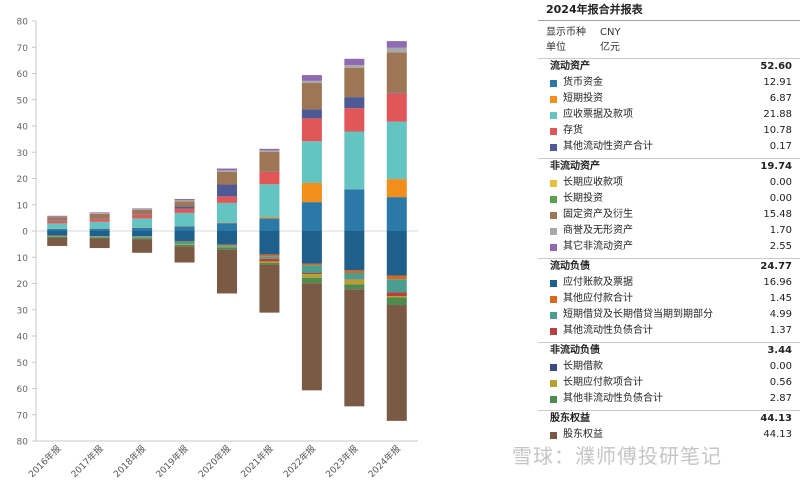 The image size is (800, 482). What do you see at coordinates (772, 199) in the screenshot?
I see `legend-value: 0.00` at bounding box center [772, 199].